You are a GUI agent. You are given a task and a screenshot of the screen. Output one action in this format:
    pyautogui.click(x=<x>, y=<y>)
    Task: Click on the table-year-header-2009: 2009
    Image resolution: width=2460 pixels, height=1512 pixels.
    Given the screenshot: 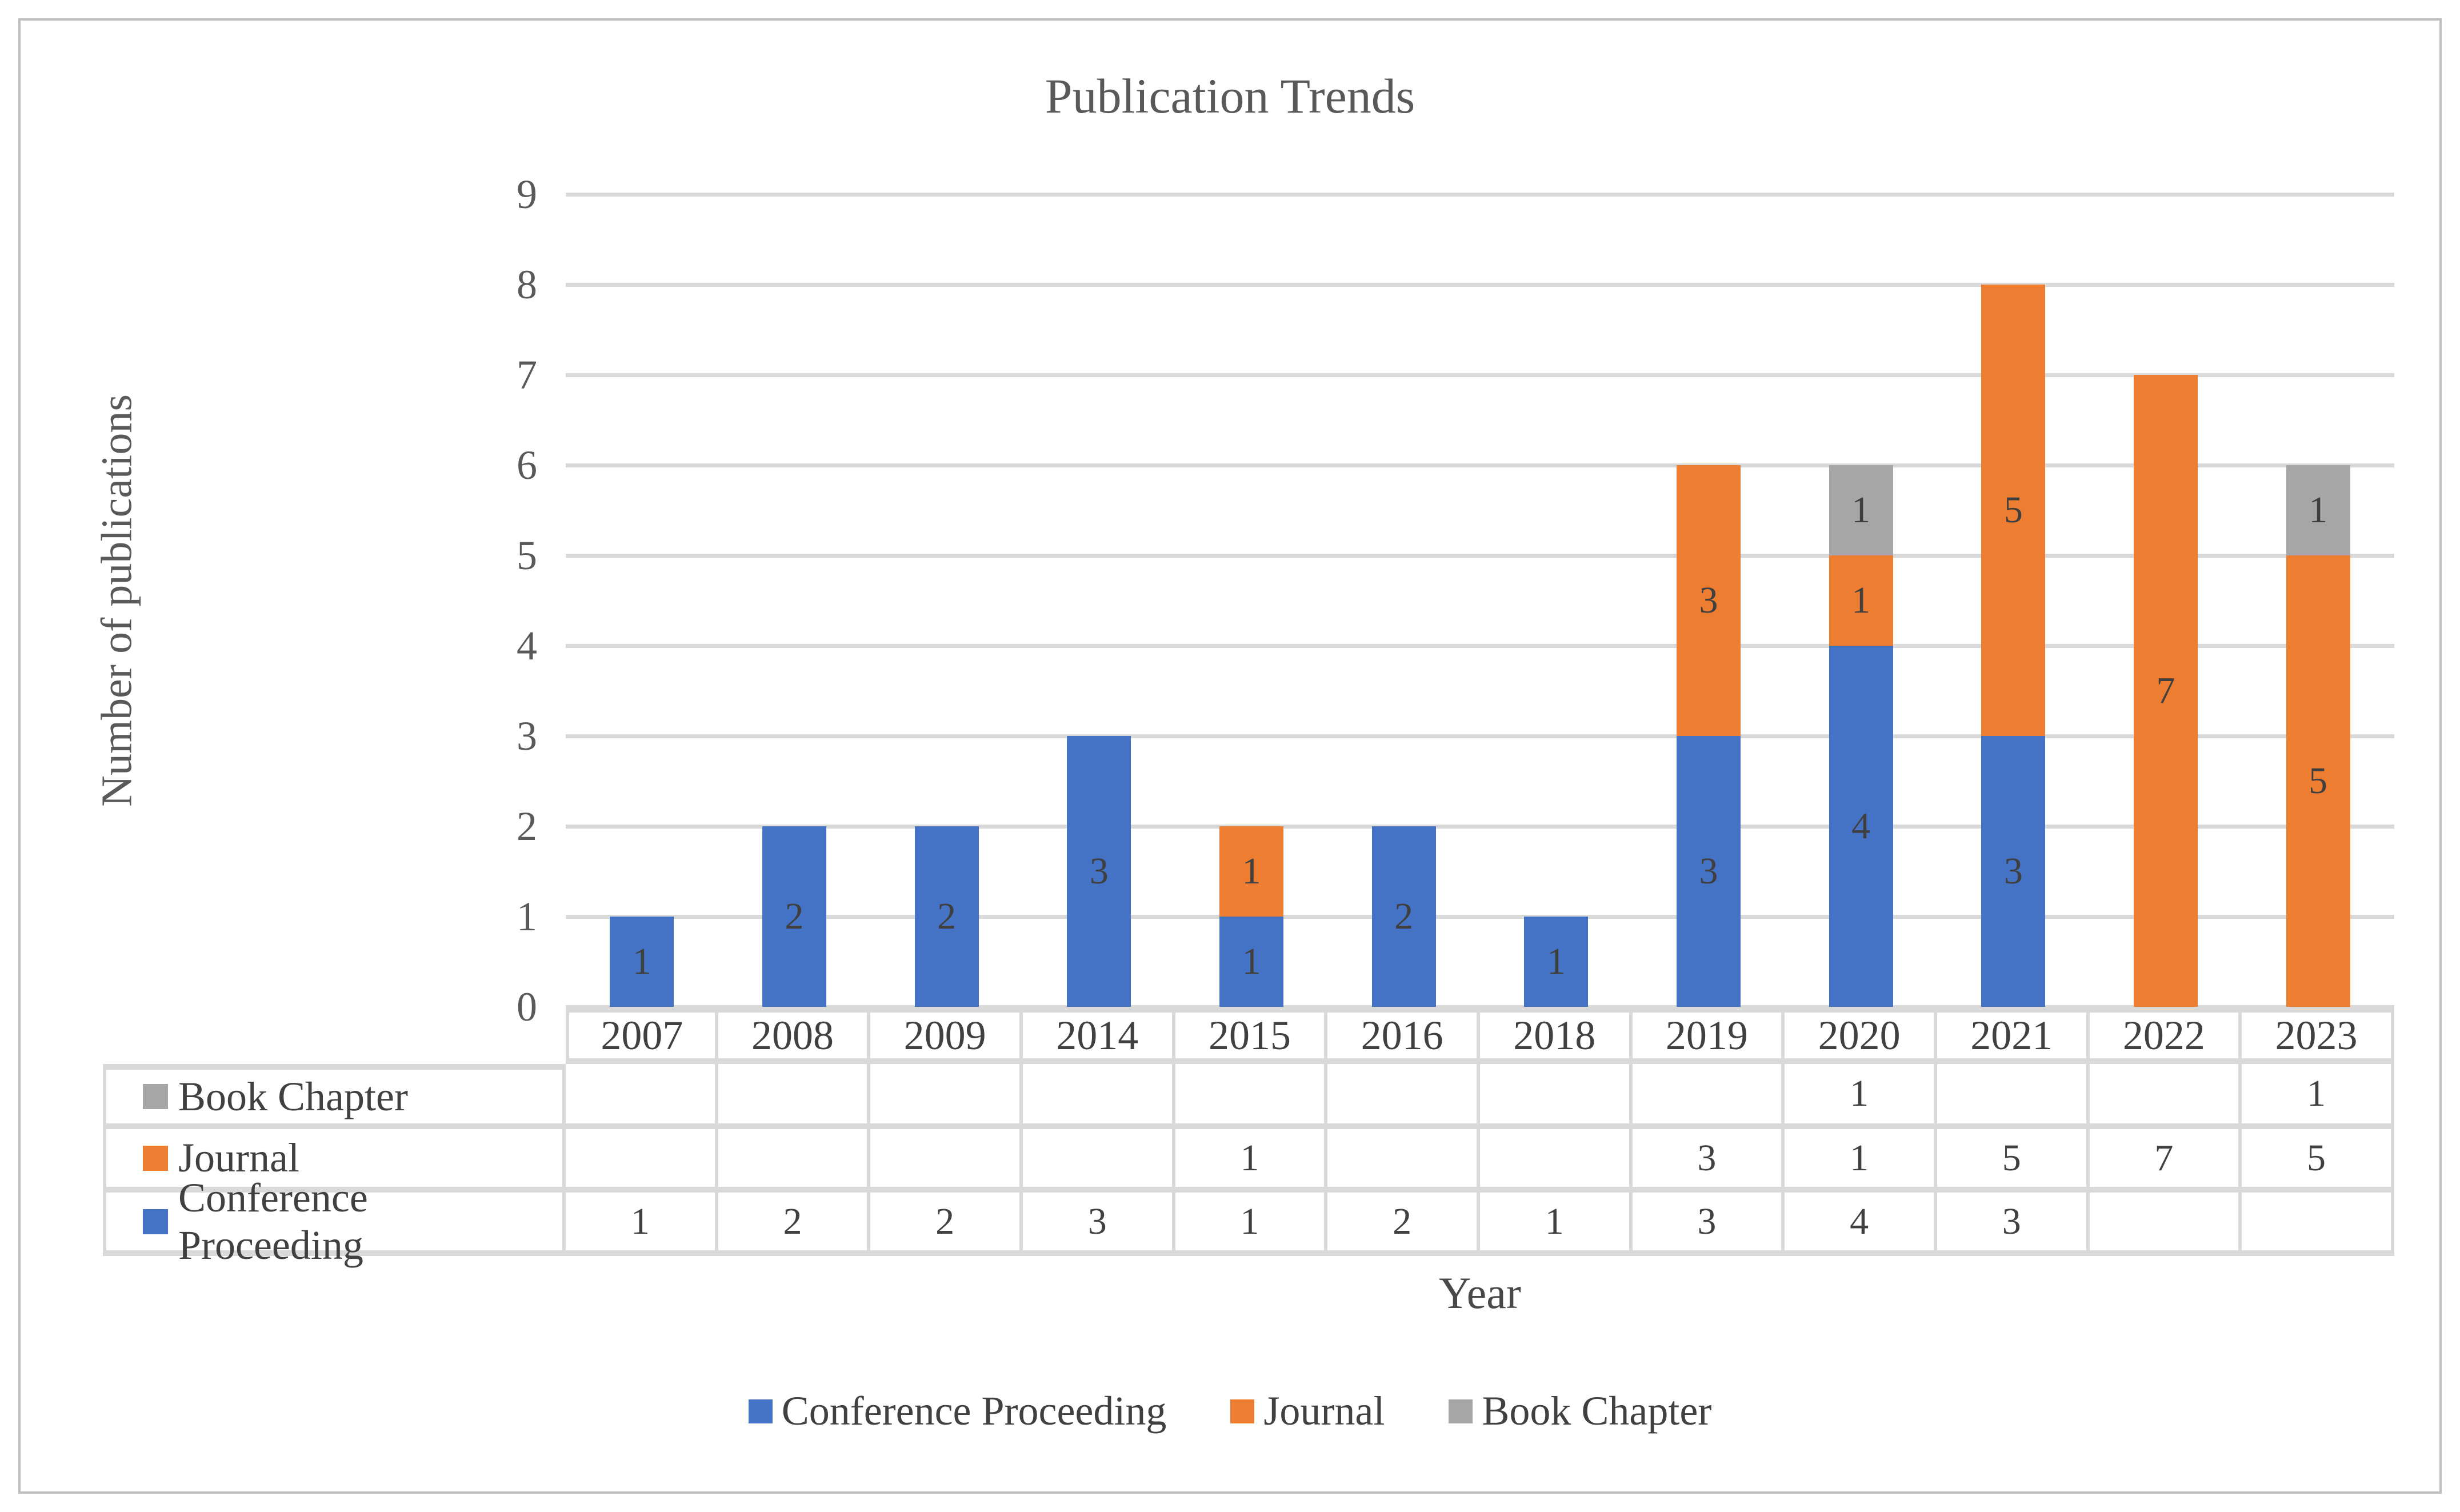 What is the action you would take?
    pyautogui.click(x=946, y=1035)
    